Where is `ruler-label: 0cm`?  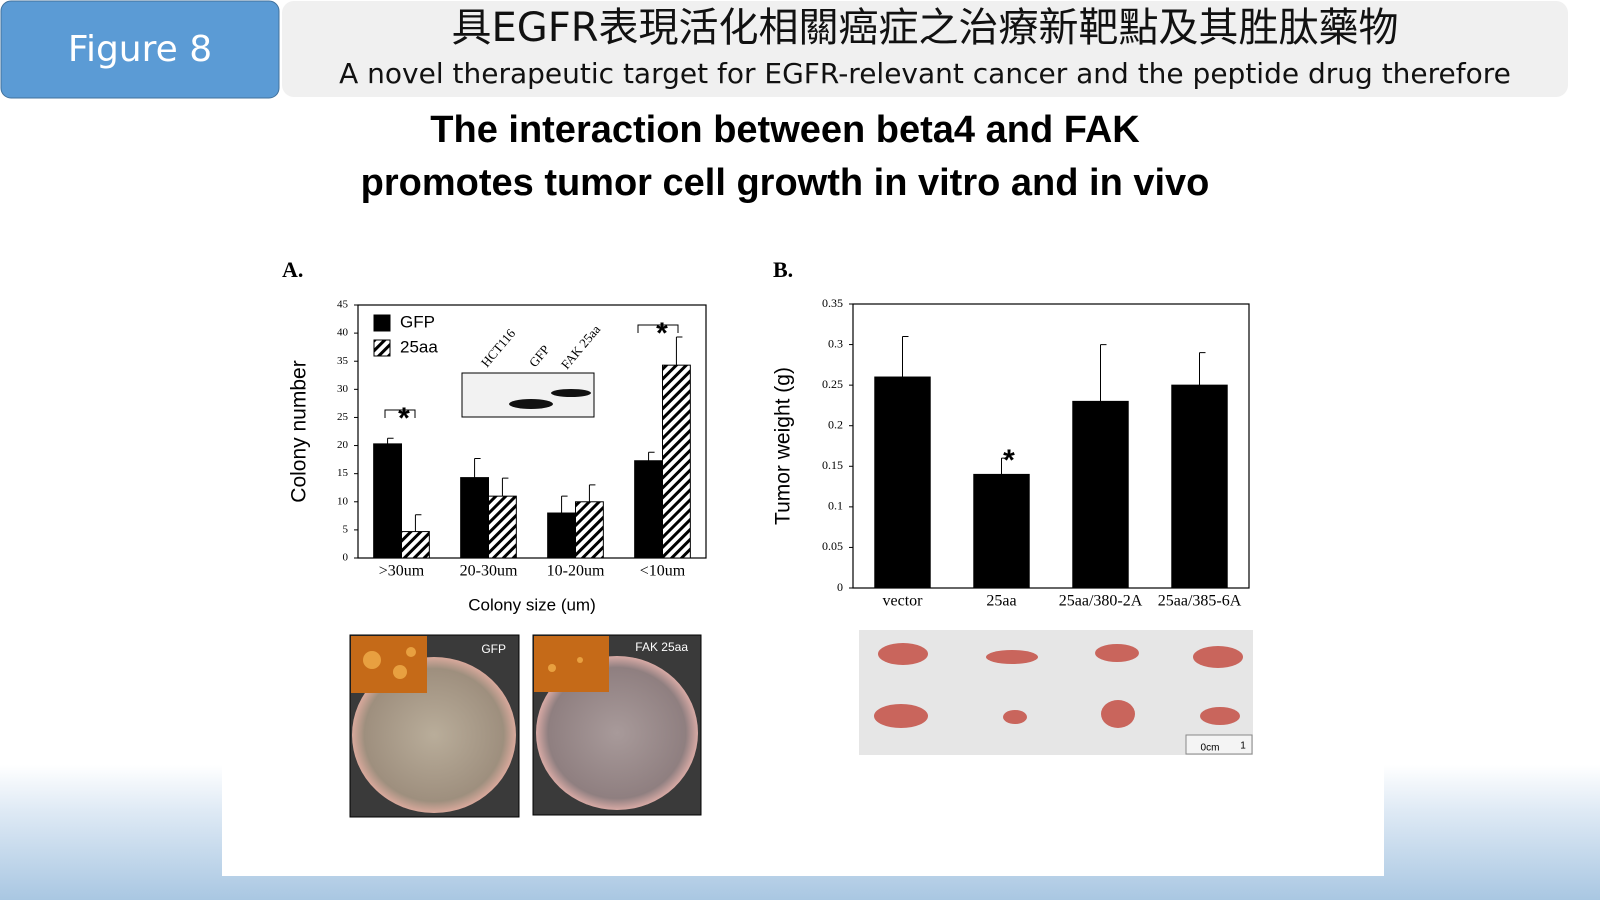 ruler-label: 0cm is located at coordinates (1210, 748).